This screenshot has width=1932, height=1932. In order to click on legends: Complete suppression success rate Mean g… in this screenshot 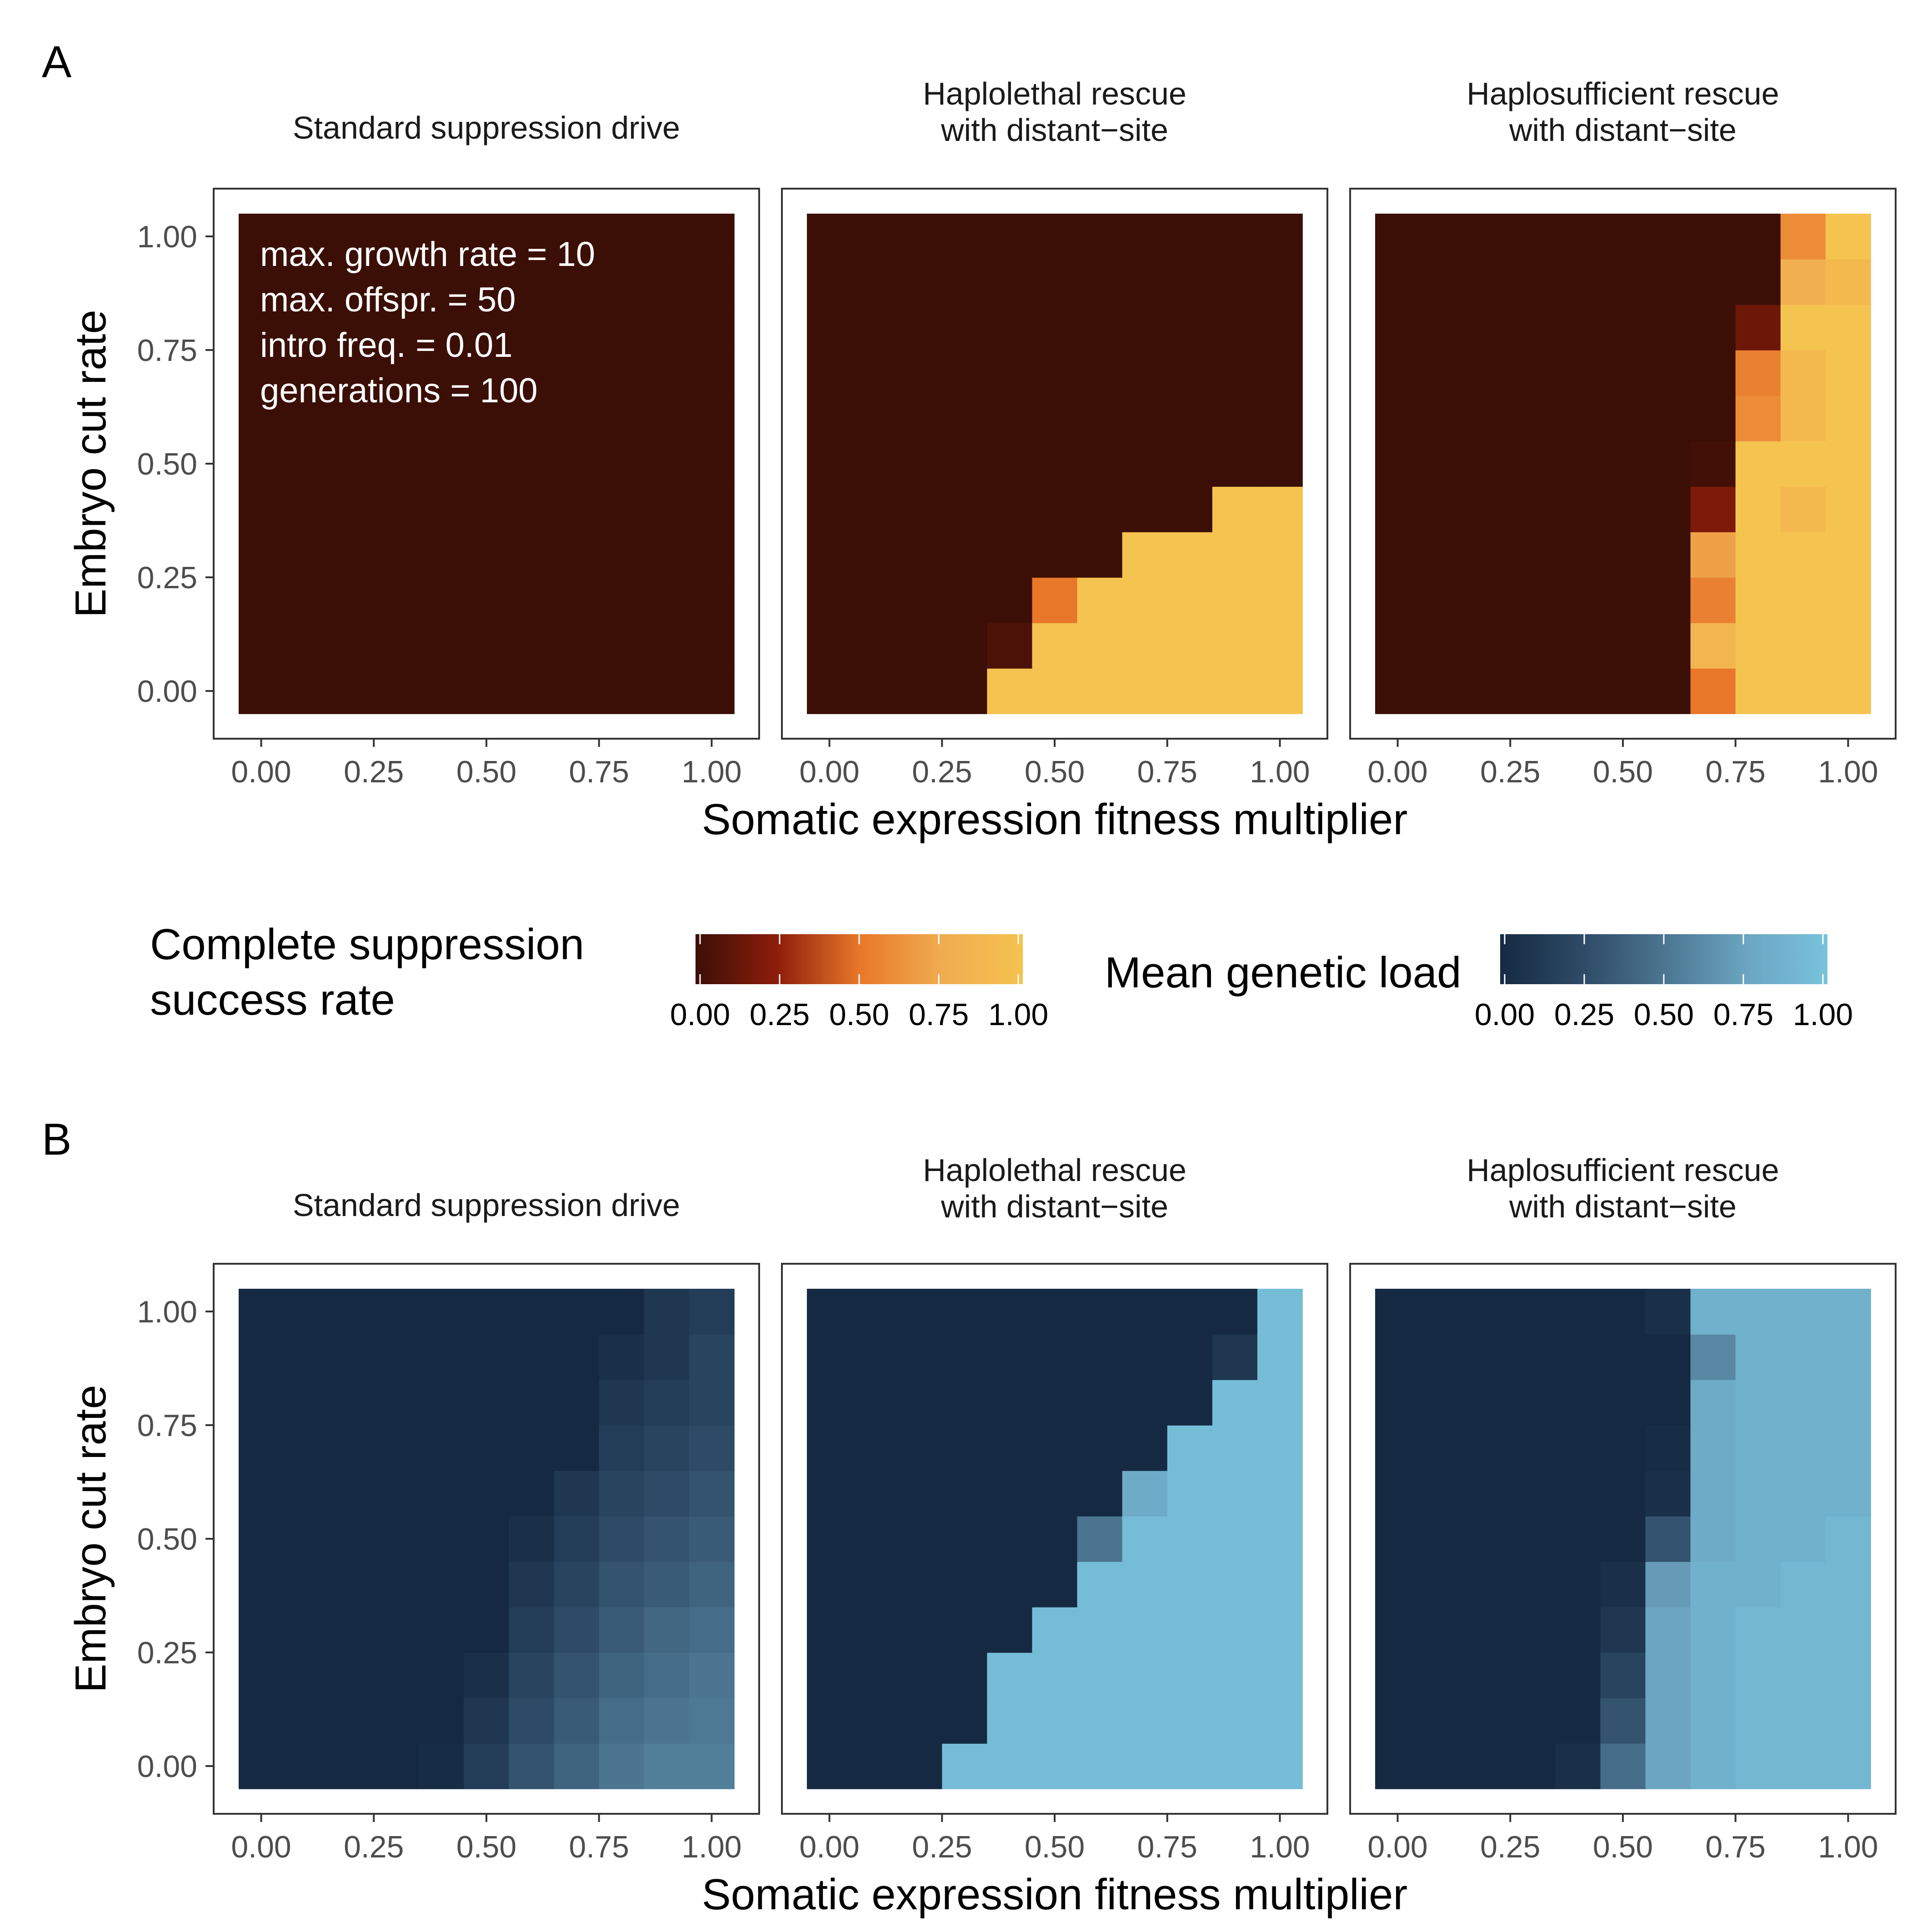, I will do `click(1001, 976)`.